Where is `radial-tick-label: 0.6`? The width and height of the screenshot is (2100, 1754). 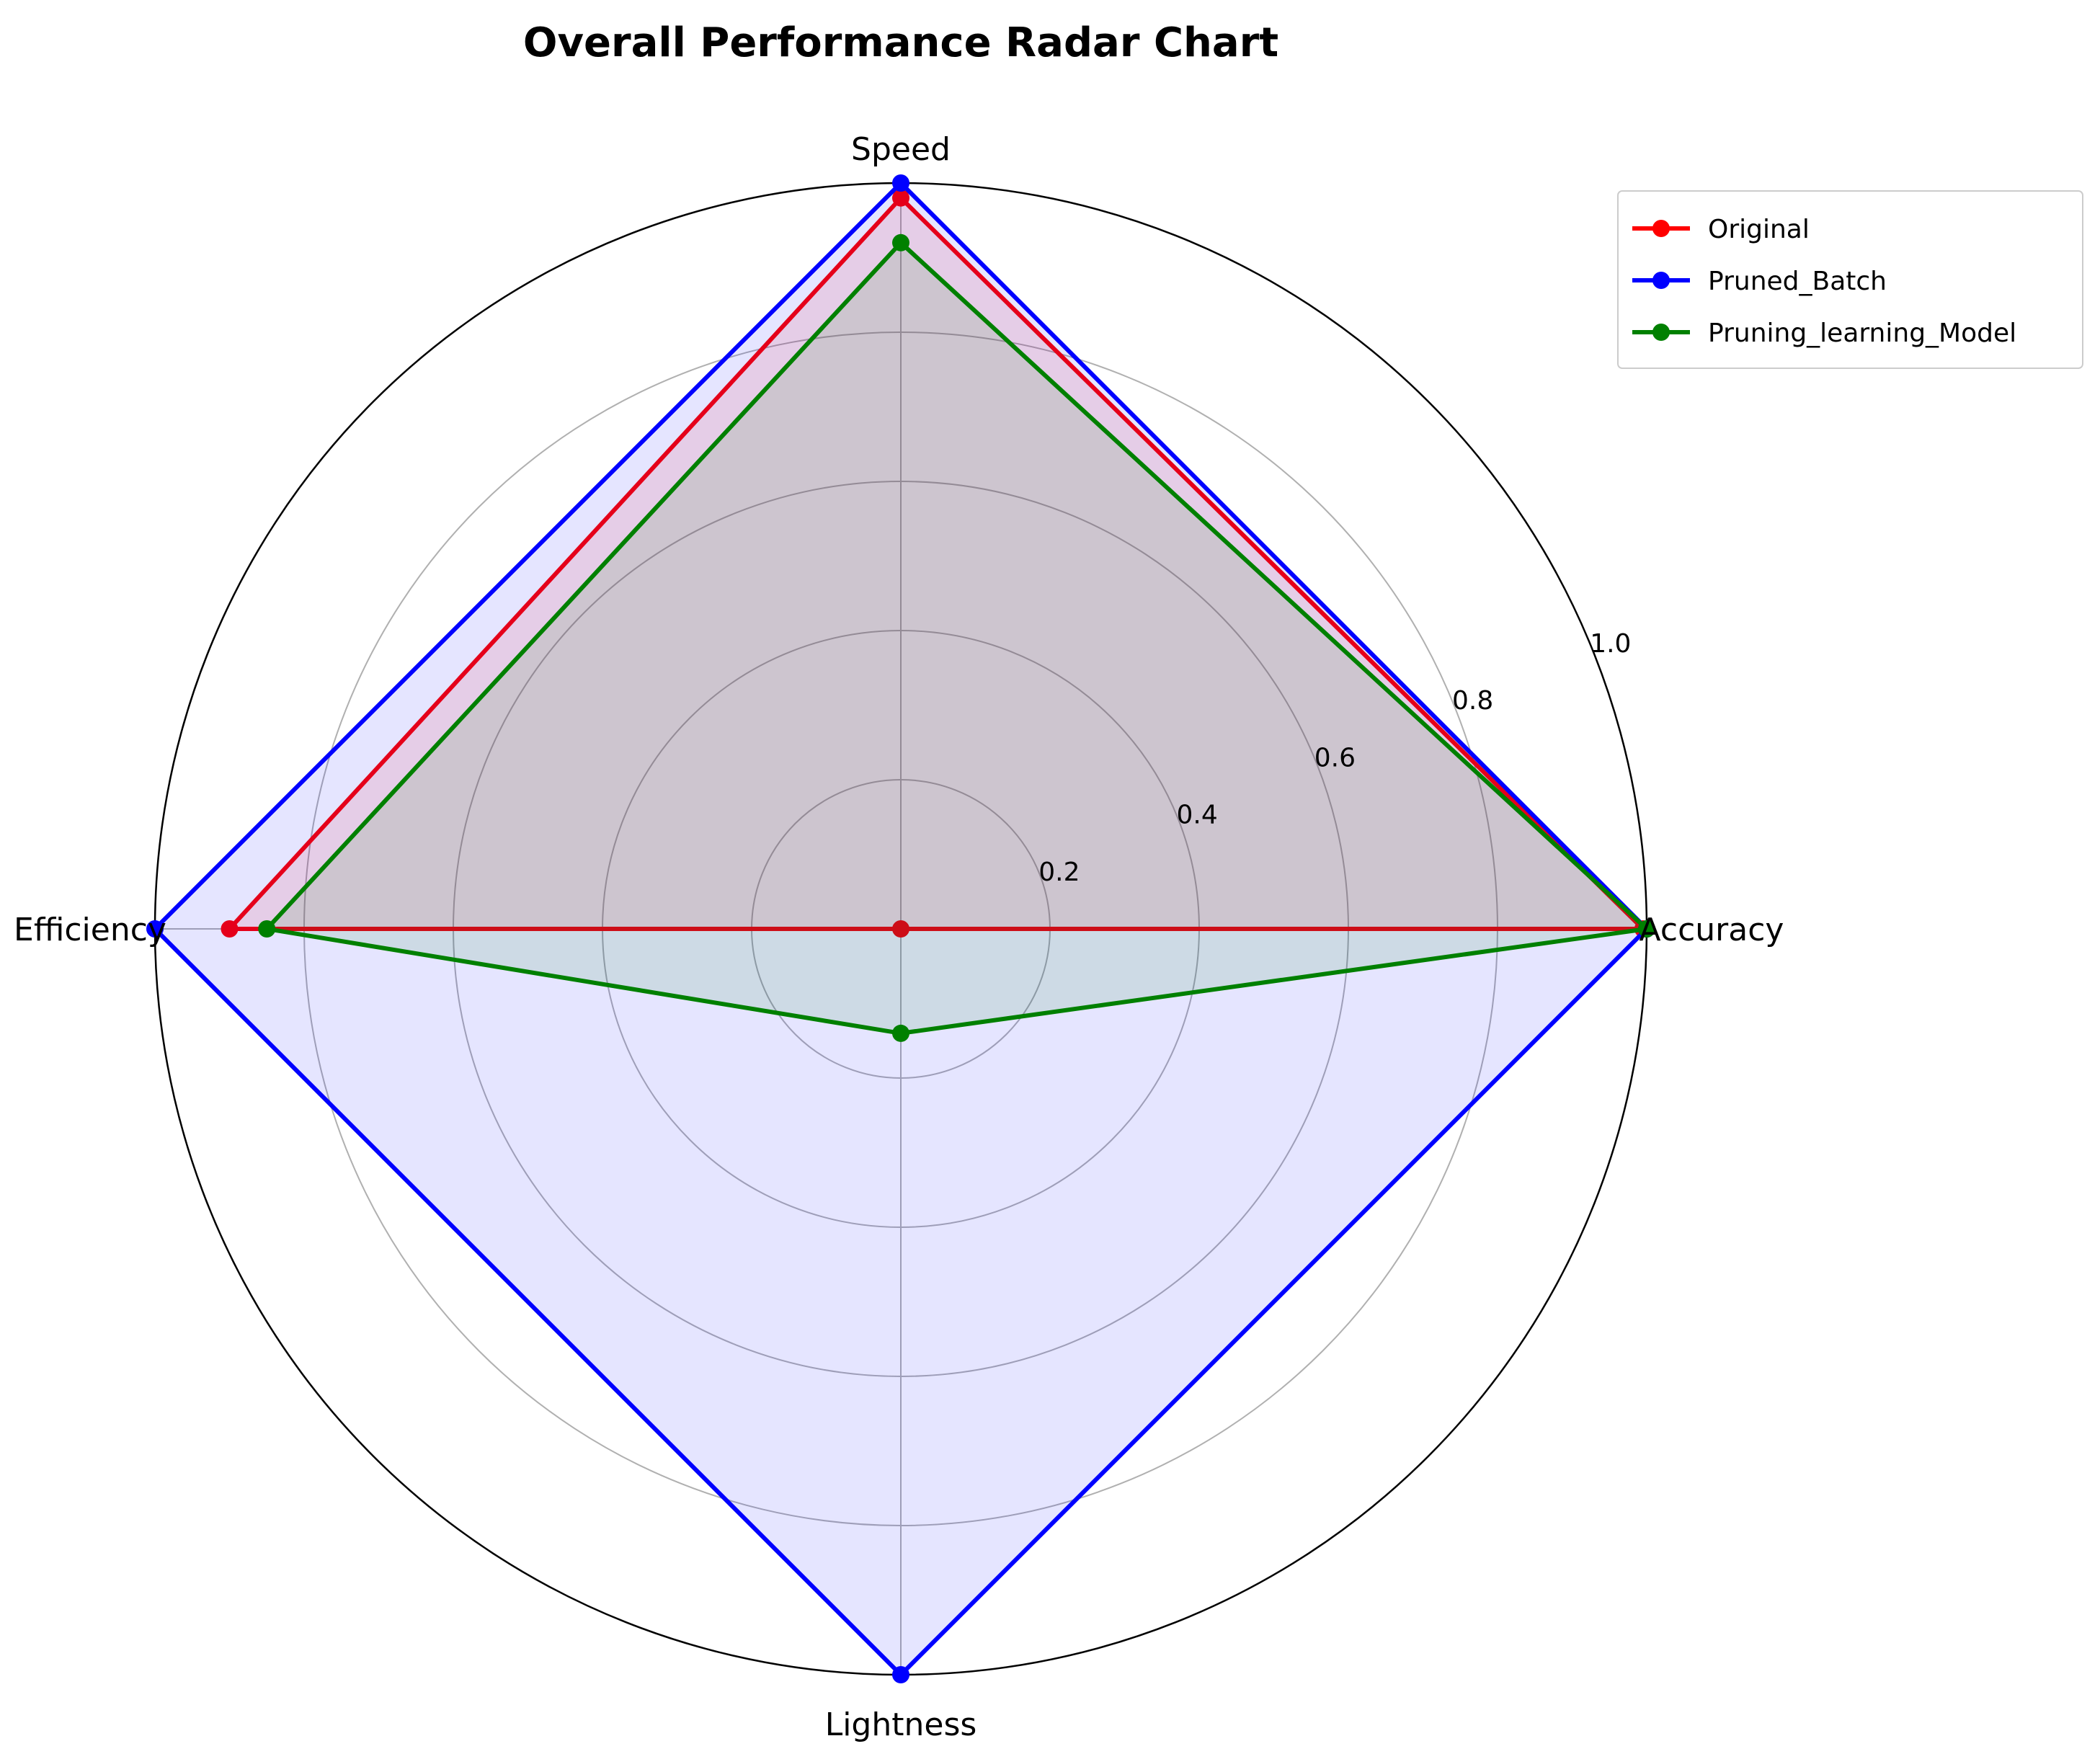 radial-tick-label: 0.6 is located at coordinates (1335, 758).